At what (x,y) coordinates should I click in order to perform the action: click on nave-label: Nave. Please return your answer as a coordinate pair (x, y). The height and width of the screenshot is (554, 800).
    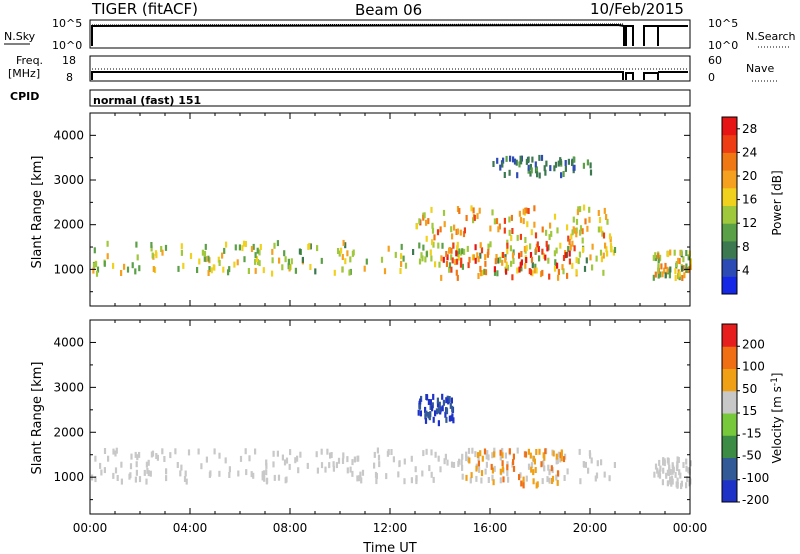
    Looking at the image, I should click on (760, 68).